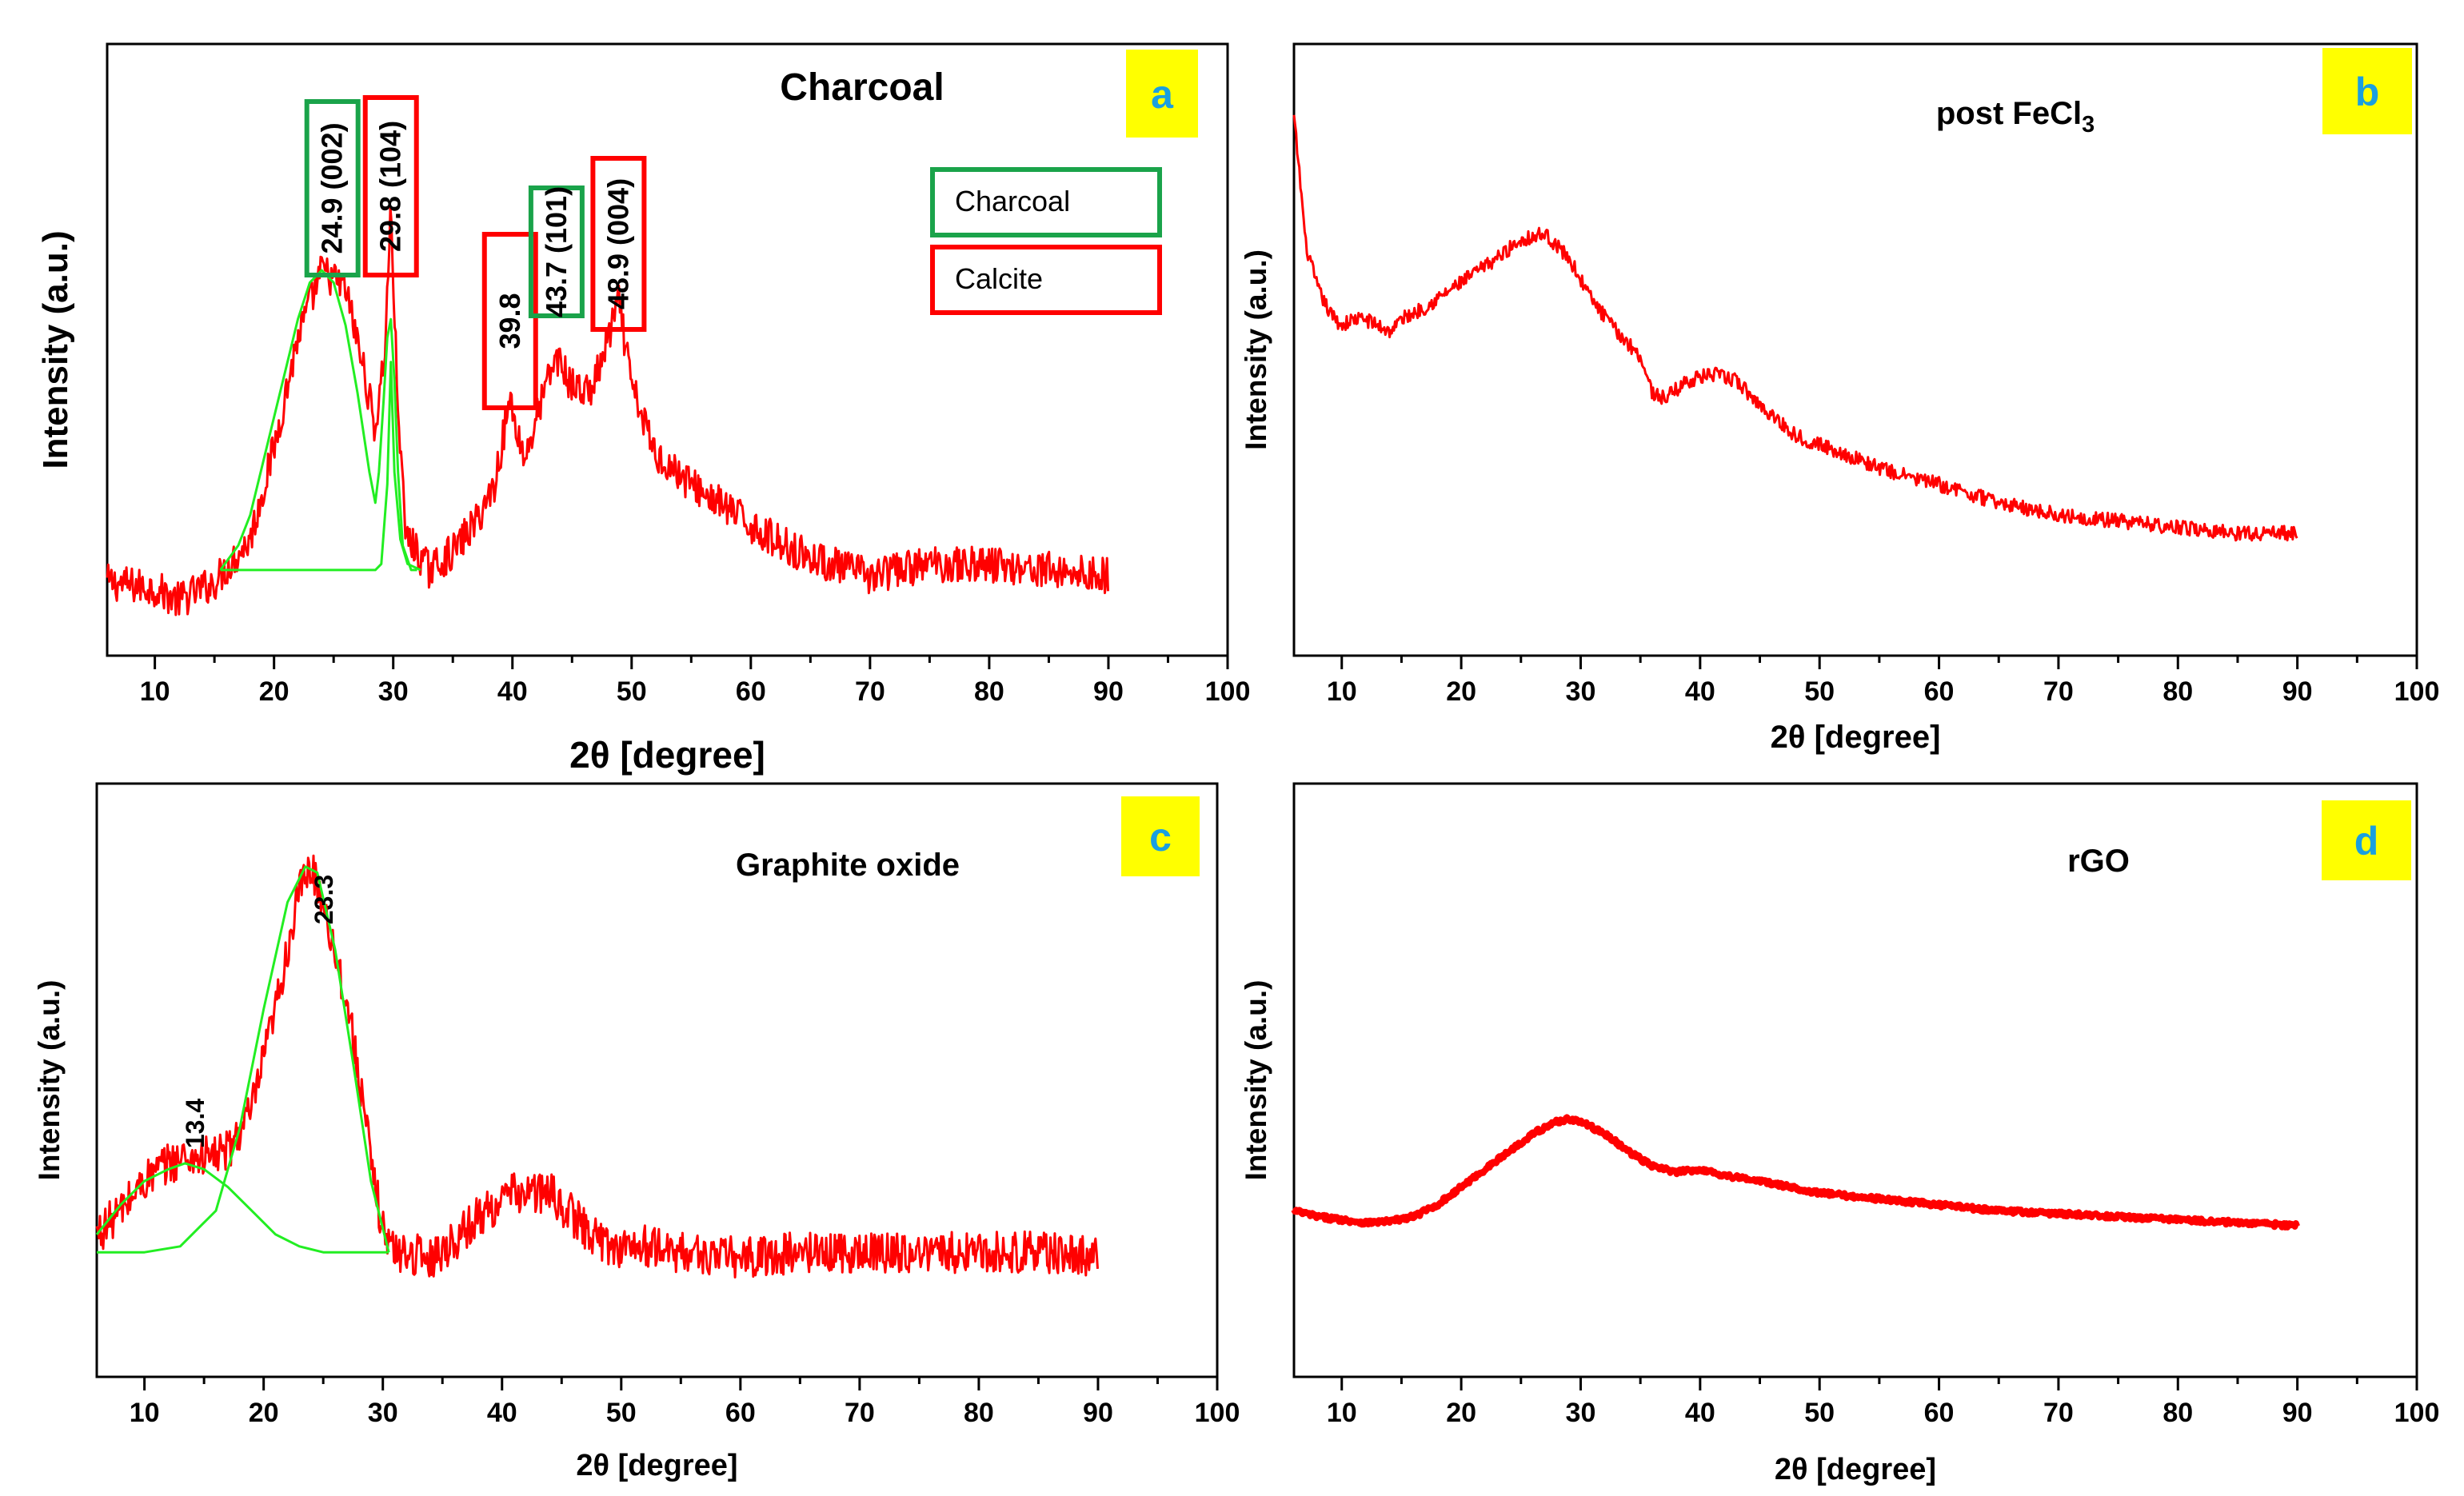 Image resolution: width=2464 pixels, height=1496 pixels. I want to click on peak-label: 23.3, so click(323, 899).